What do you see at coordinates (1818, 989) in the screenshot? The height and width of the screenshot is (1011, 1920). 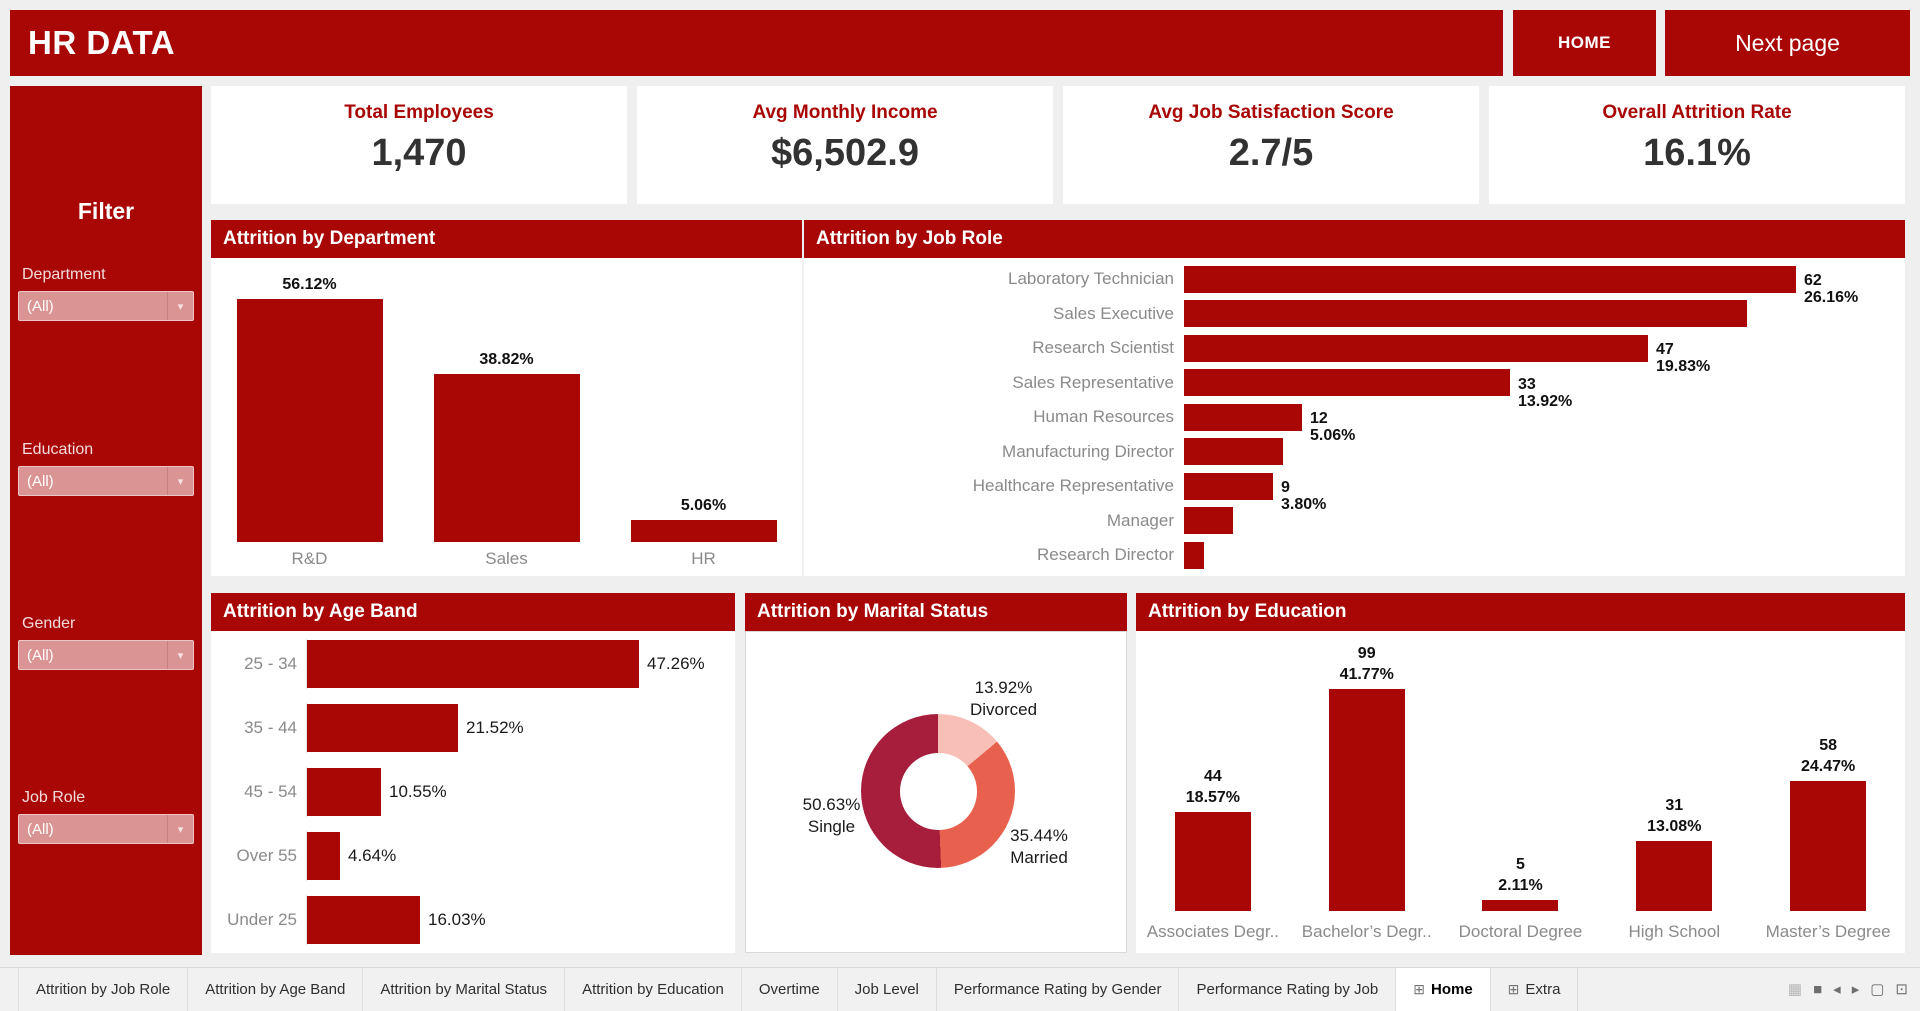 I see `filmstrip-icon: ■` at bounding box center [1818, 989].